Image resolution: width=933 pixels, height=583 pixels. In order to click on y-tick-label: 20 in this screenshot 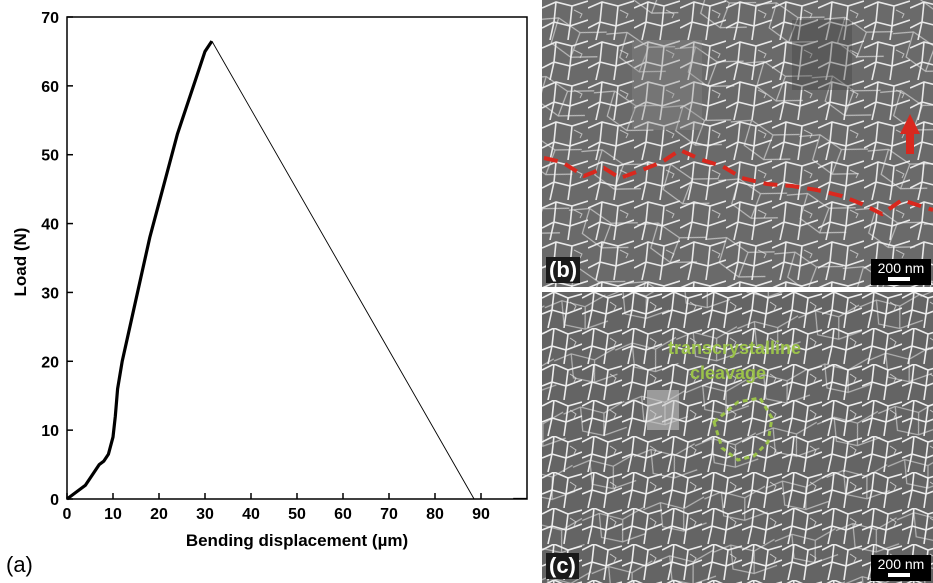, I will do `click(50, 362)`.